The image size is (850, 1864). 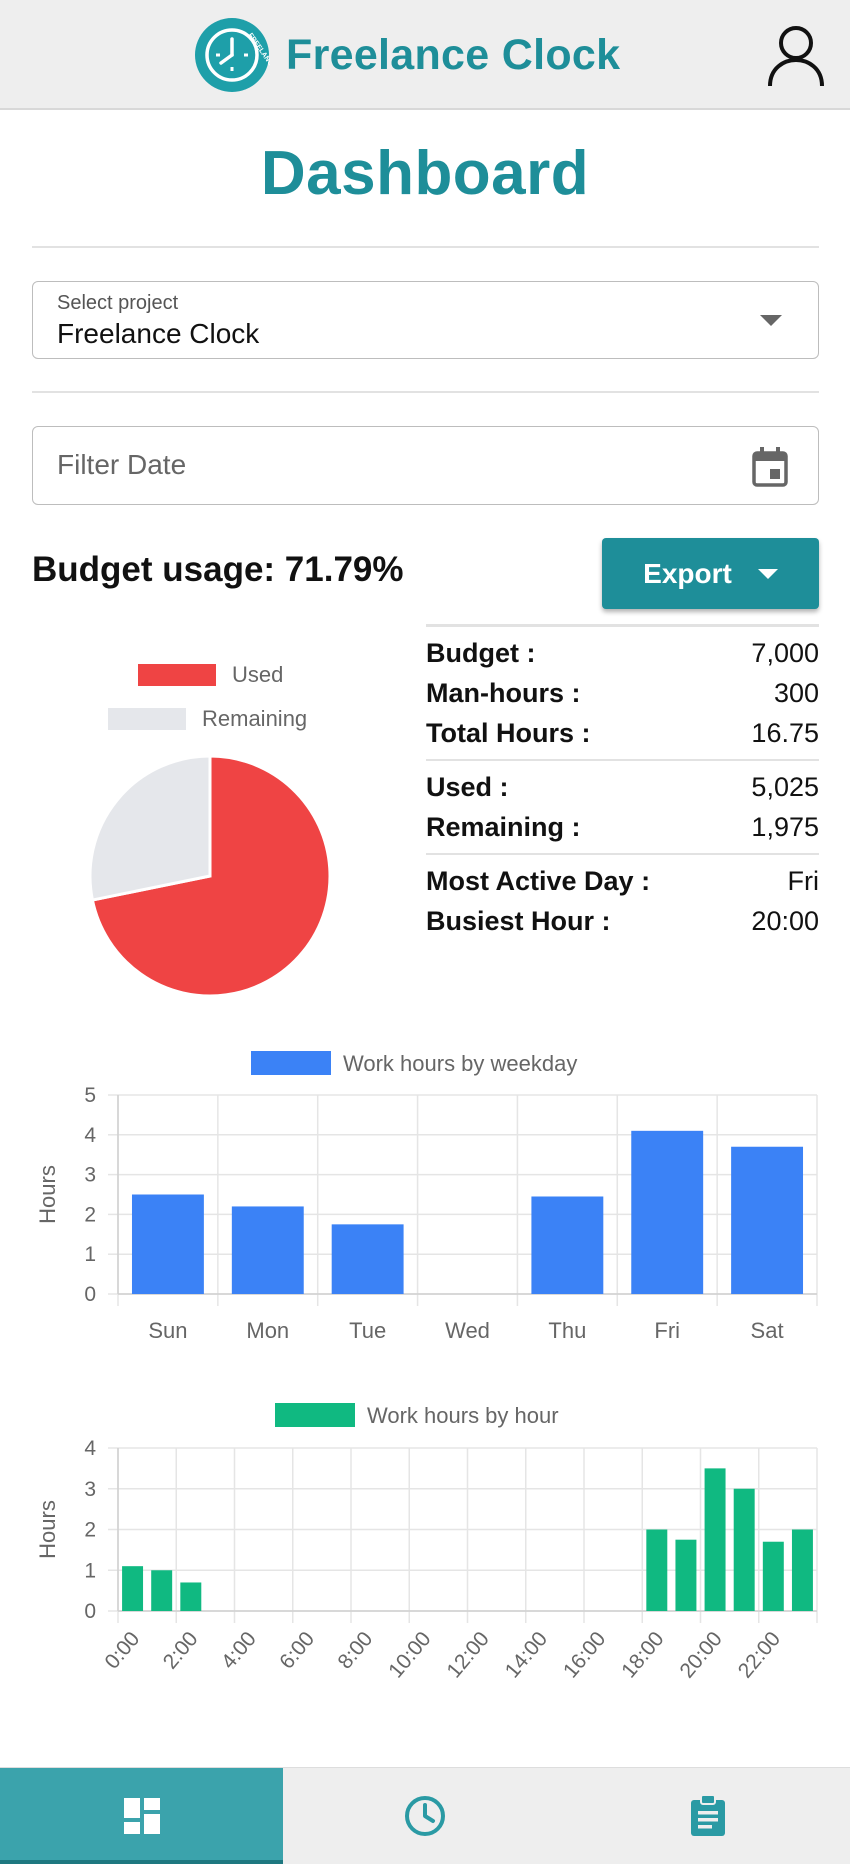 I want to click on bar-sun, so click(x=167, y=1244).